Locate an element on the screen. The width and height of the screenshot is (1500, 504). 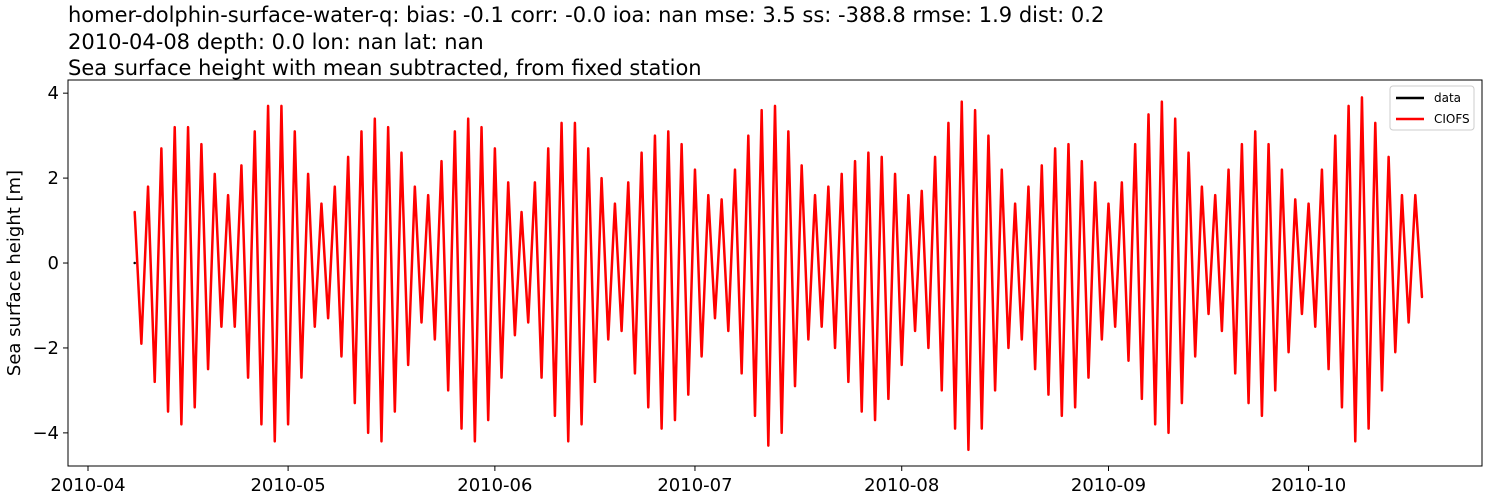
y-axis-label: Sea surface height [m] is located at coordinates (14, 273).